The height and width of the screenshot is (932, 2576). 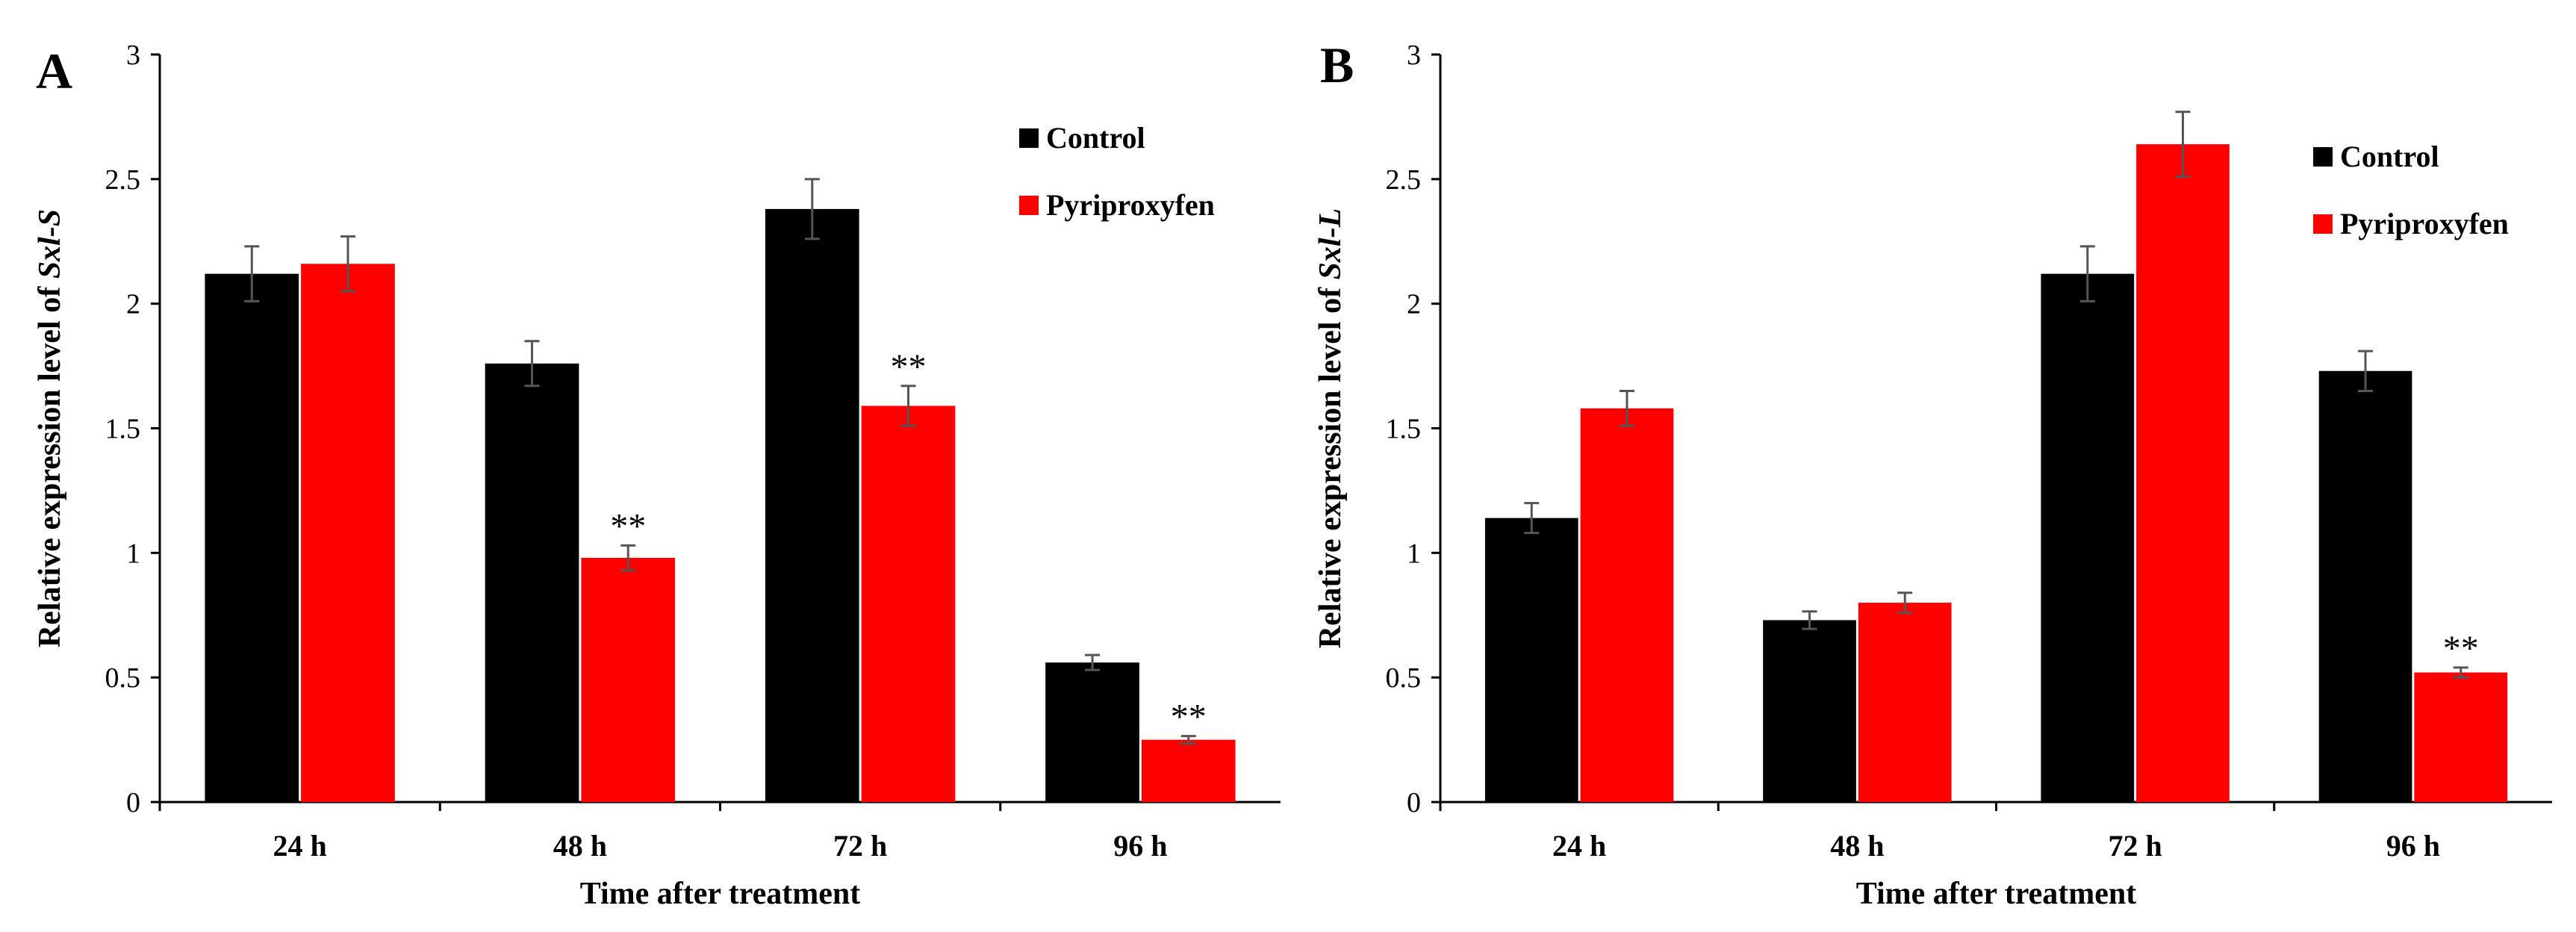 I want to click on y-axis-title: Relative expression level of Sxl-L, so click(x=1330, y=428).